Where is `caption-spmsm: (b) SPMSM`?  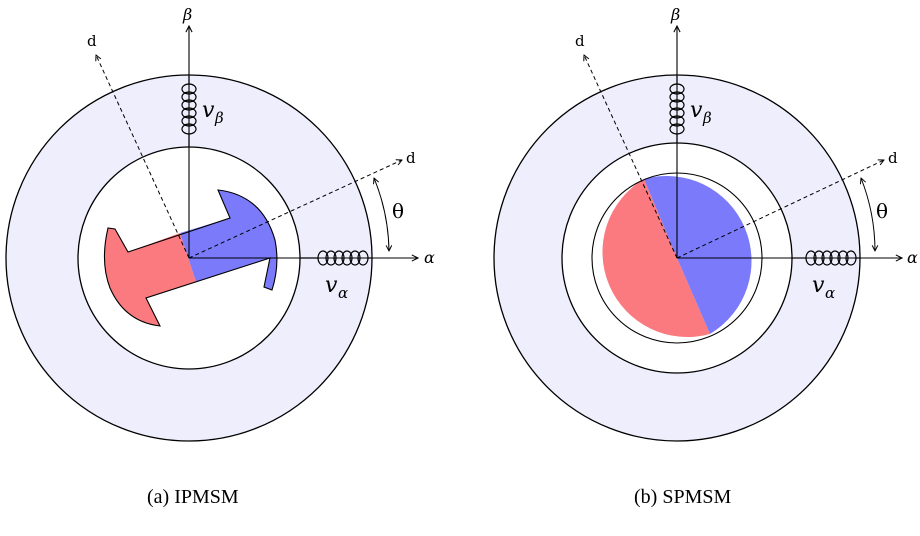
caption-spmsm: (b) SPMSM is located at coordinates (682, 497).